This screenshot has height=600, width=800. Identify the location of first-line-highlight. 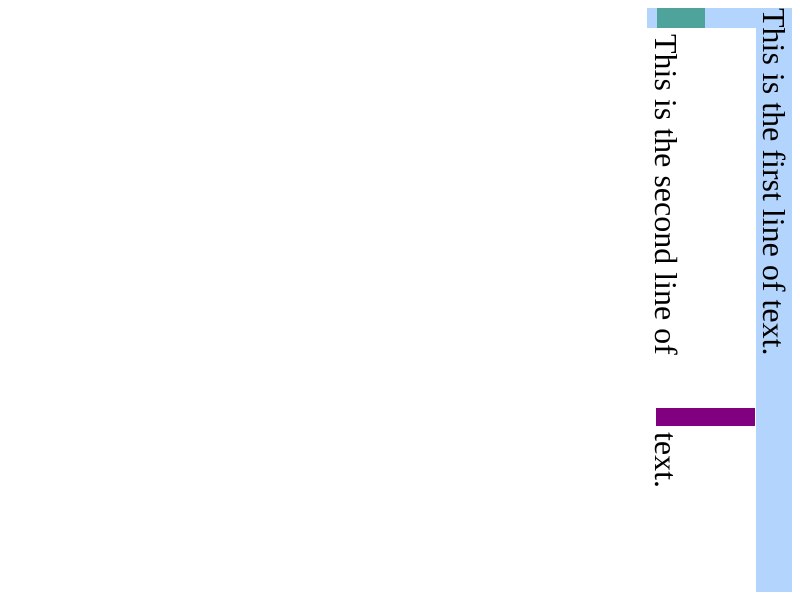
(774, 300).